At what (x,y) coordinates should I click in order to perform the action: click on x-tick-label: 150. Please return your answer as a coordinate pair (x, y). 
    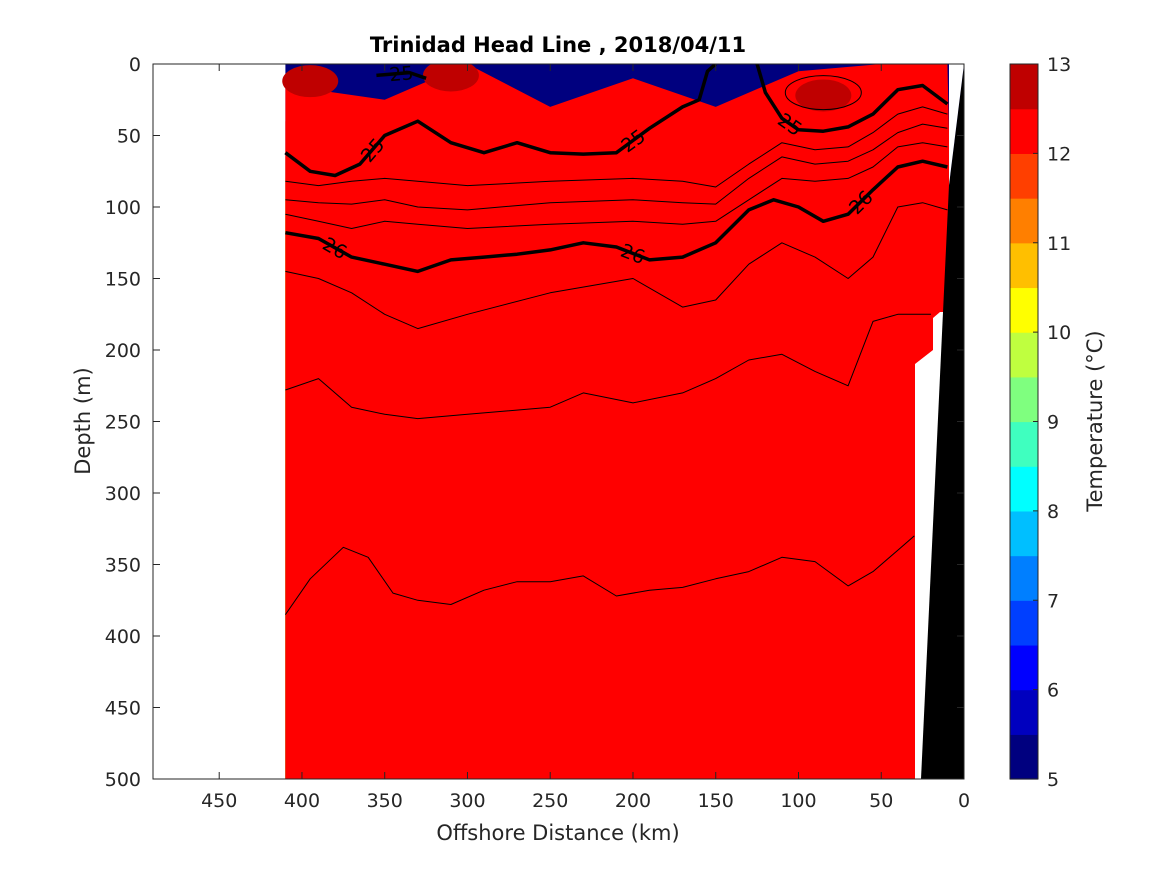
    Looking at the image, I should click on (716, 801).